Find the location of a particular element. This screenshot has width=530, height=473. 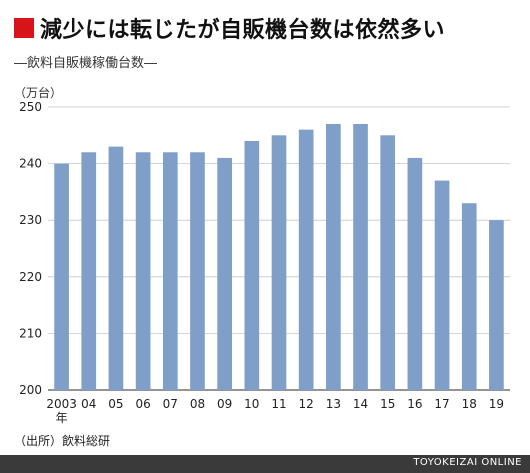

y-axis-unit-label: （万台） is located at coordinates (38, 93).